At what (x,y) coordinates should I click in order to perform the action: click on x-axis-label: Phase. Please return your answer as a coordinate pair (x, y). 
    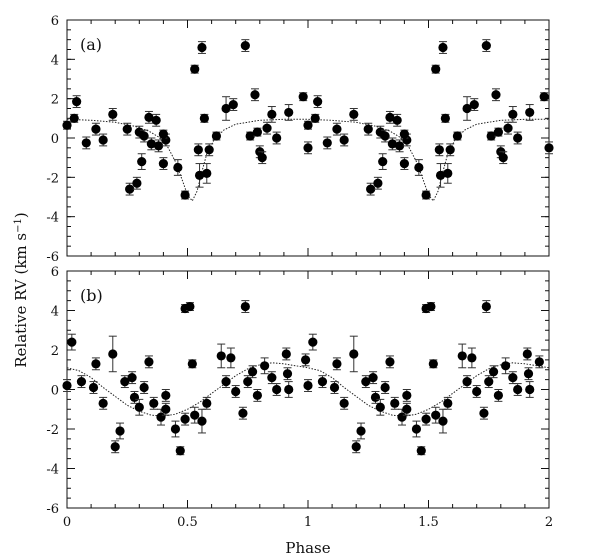
    Looking at the image, I should click on (307, 548).